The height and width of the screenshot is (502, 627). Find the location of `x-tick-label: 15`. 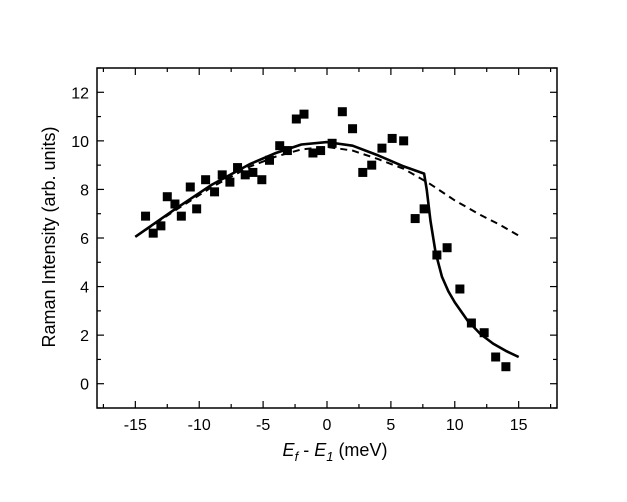

x-tick-label: 15 is located at coordinates (519, 425).